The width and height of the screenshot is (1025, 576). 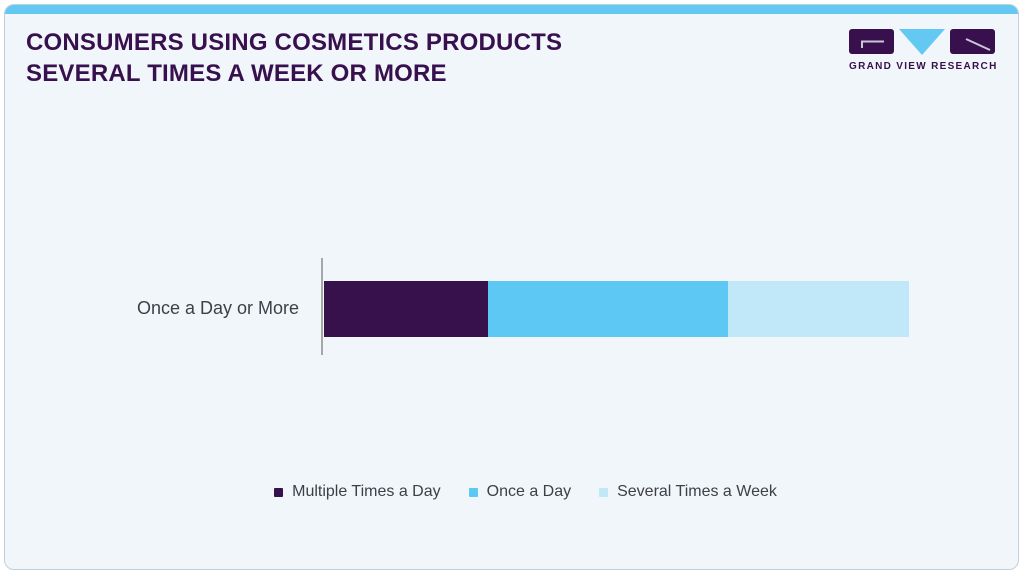 I want to click on bar-segment-several-times-a-week, so click(x=818, y=309).